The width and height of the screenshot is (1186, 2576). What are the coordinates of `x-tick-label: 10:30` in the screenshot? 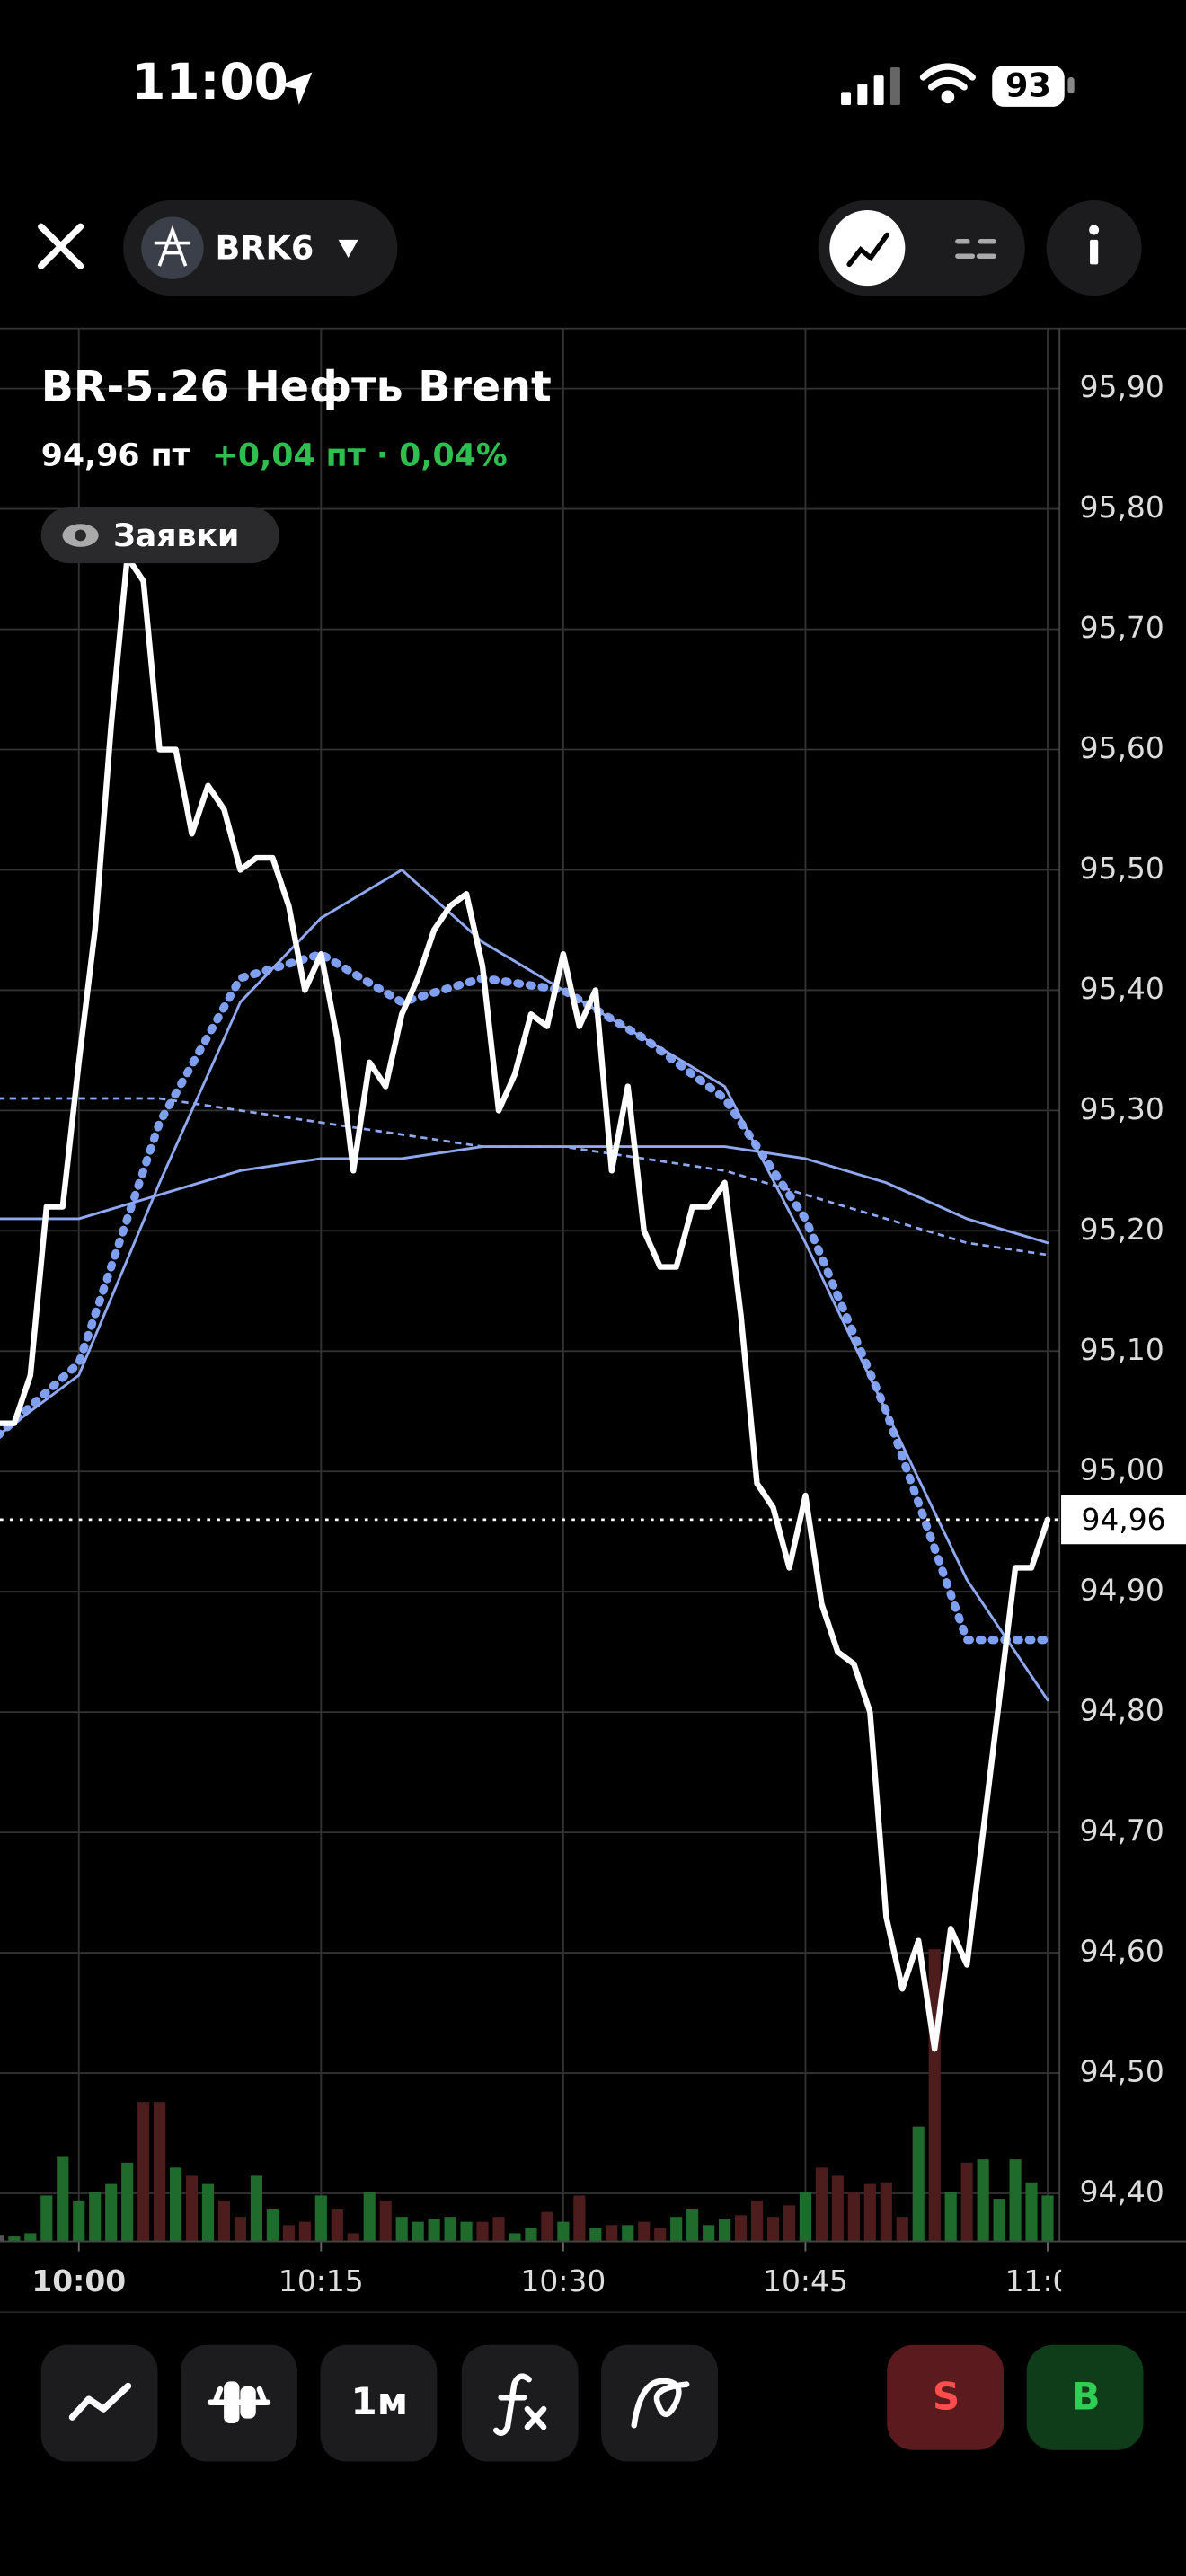 It's located at (563, 2280).